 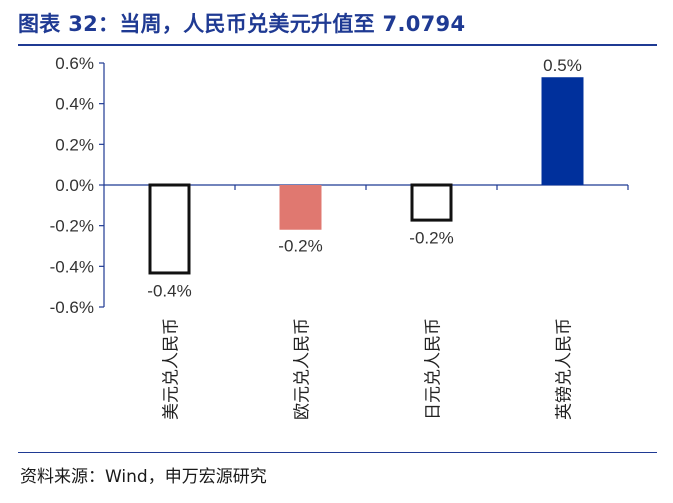 I want to click on bar-data-label: 0.5%, so click(x=562, y=65).